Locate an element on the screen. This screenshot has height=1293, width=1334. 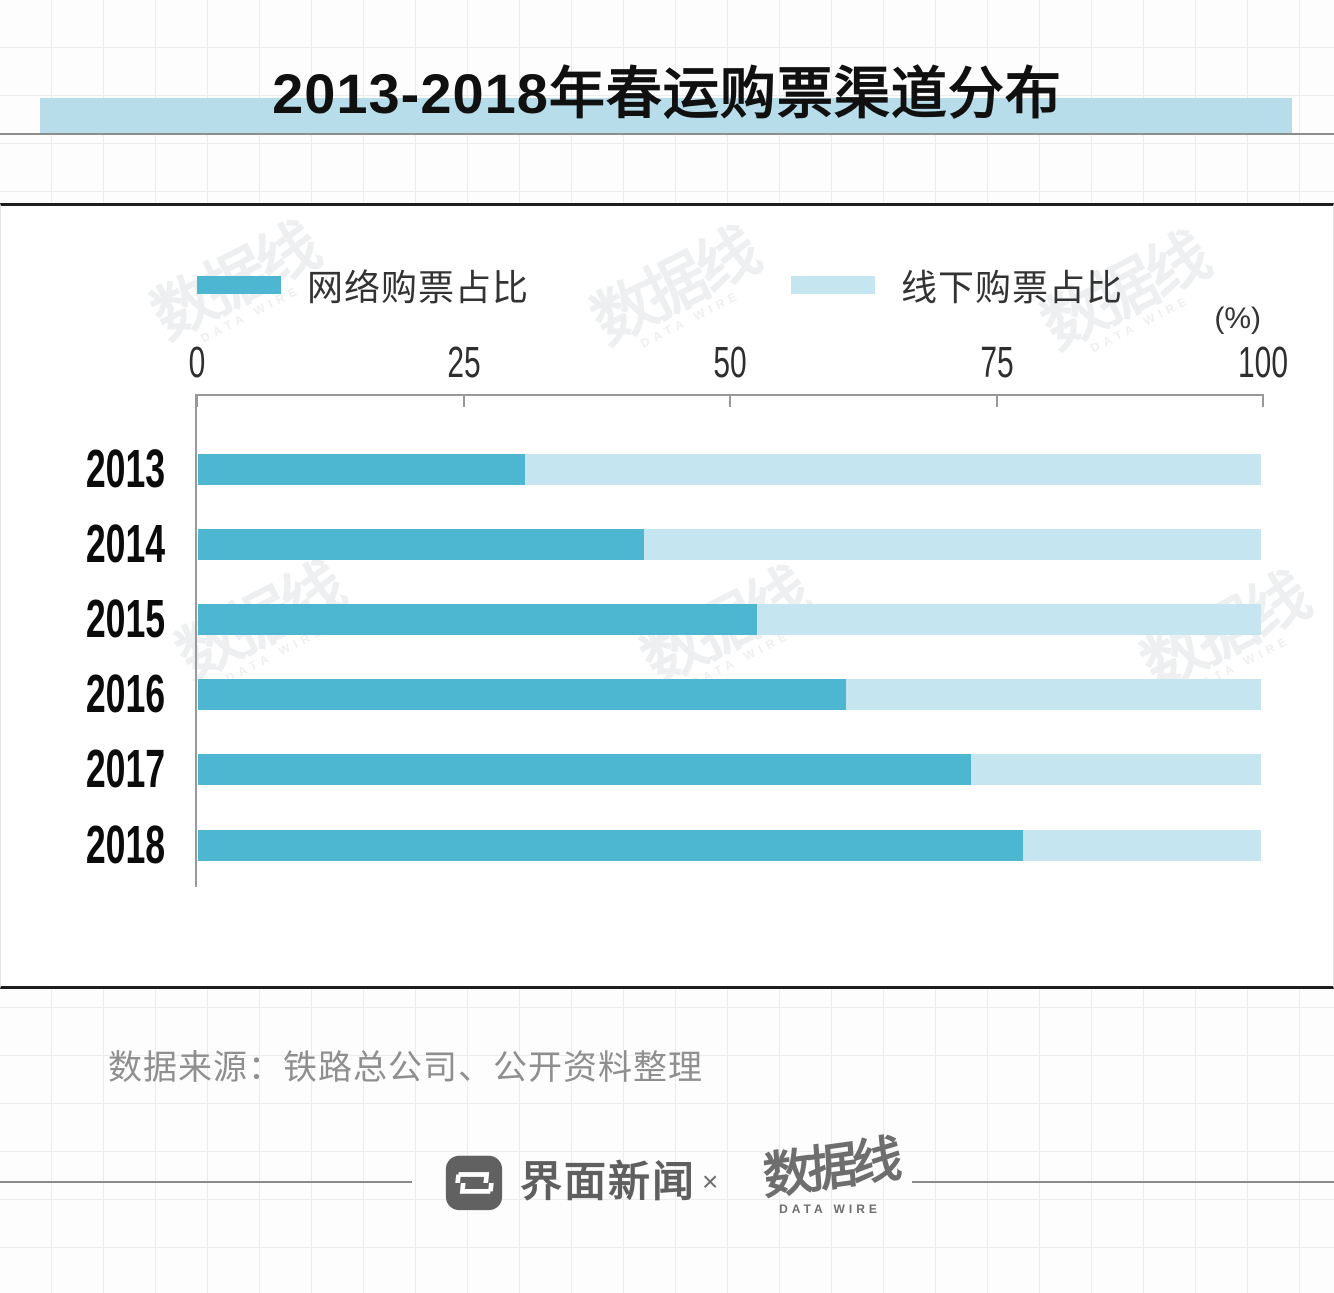
offline-legend-label: 线下购票占比 is located at coordinates (1012, 287).